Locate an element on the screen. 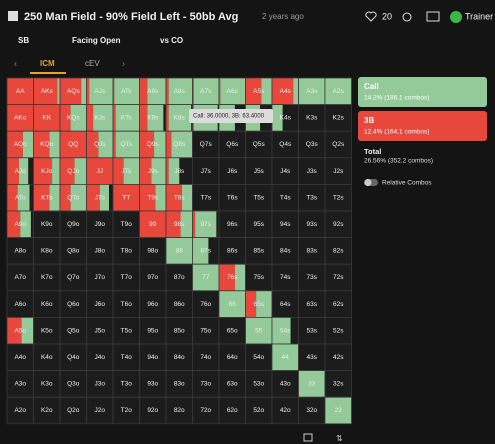  hand-label: 32o is located at coordinates (311, 410).